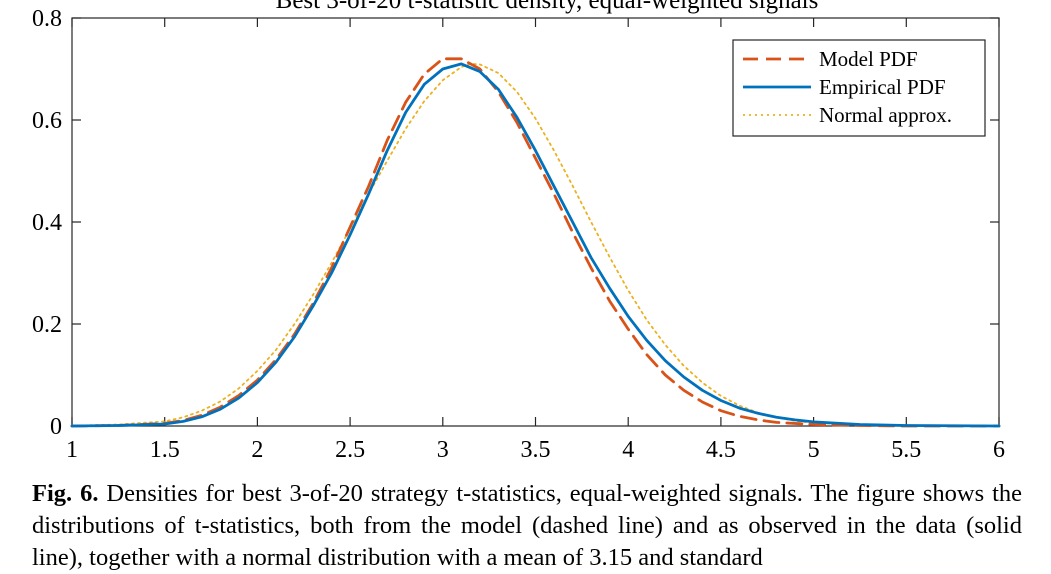 Image resolution: width=1051 pixels, height=574 pixels. I want to click on x-tick-label: 4, so click(628, 450).